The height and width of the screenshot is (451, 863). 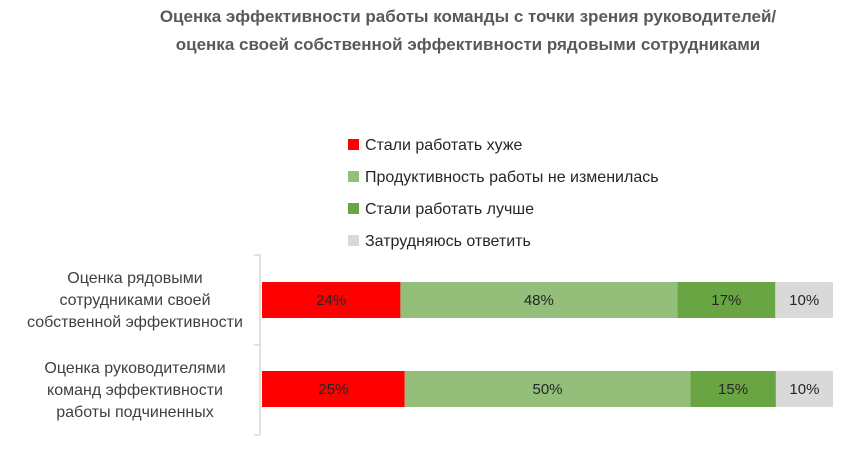 What do you see at coordinates (134, 368) in the screenshot?
I see `category-label-line: Оценка руководителями` at bounding box center [134, 368].